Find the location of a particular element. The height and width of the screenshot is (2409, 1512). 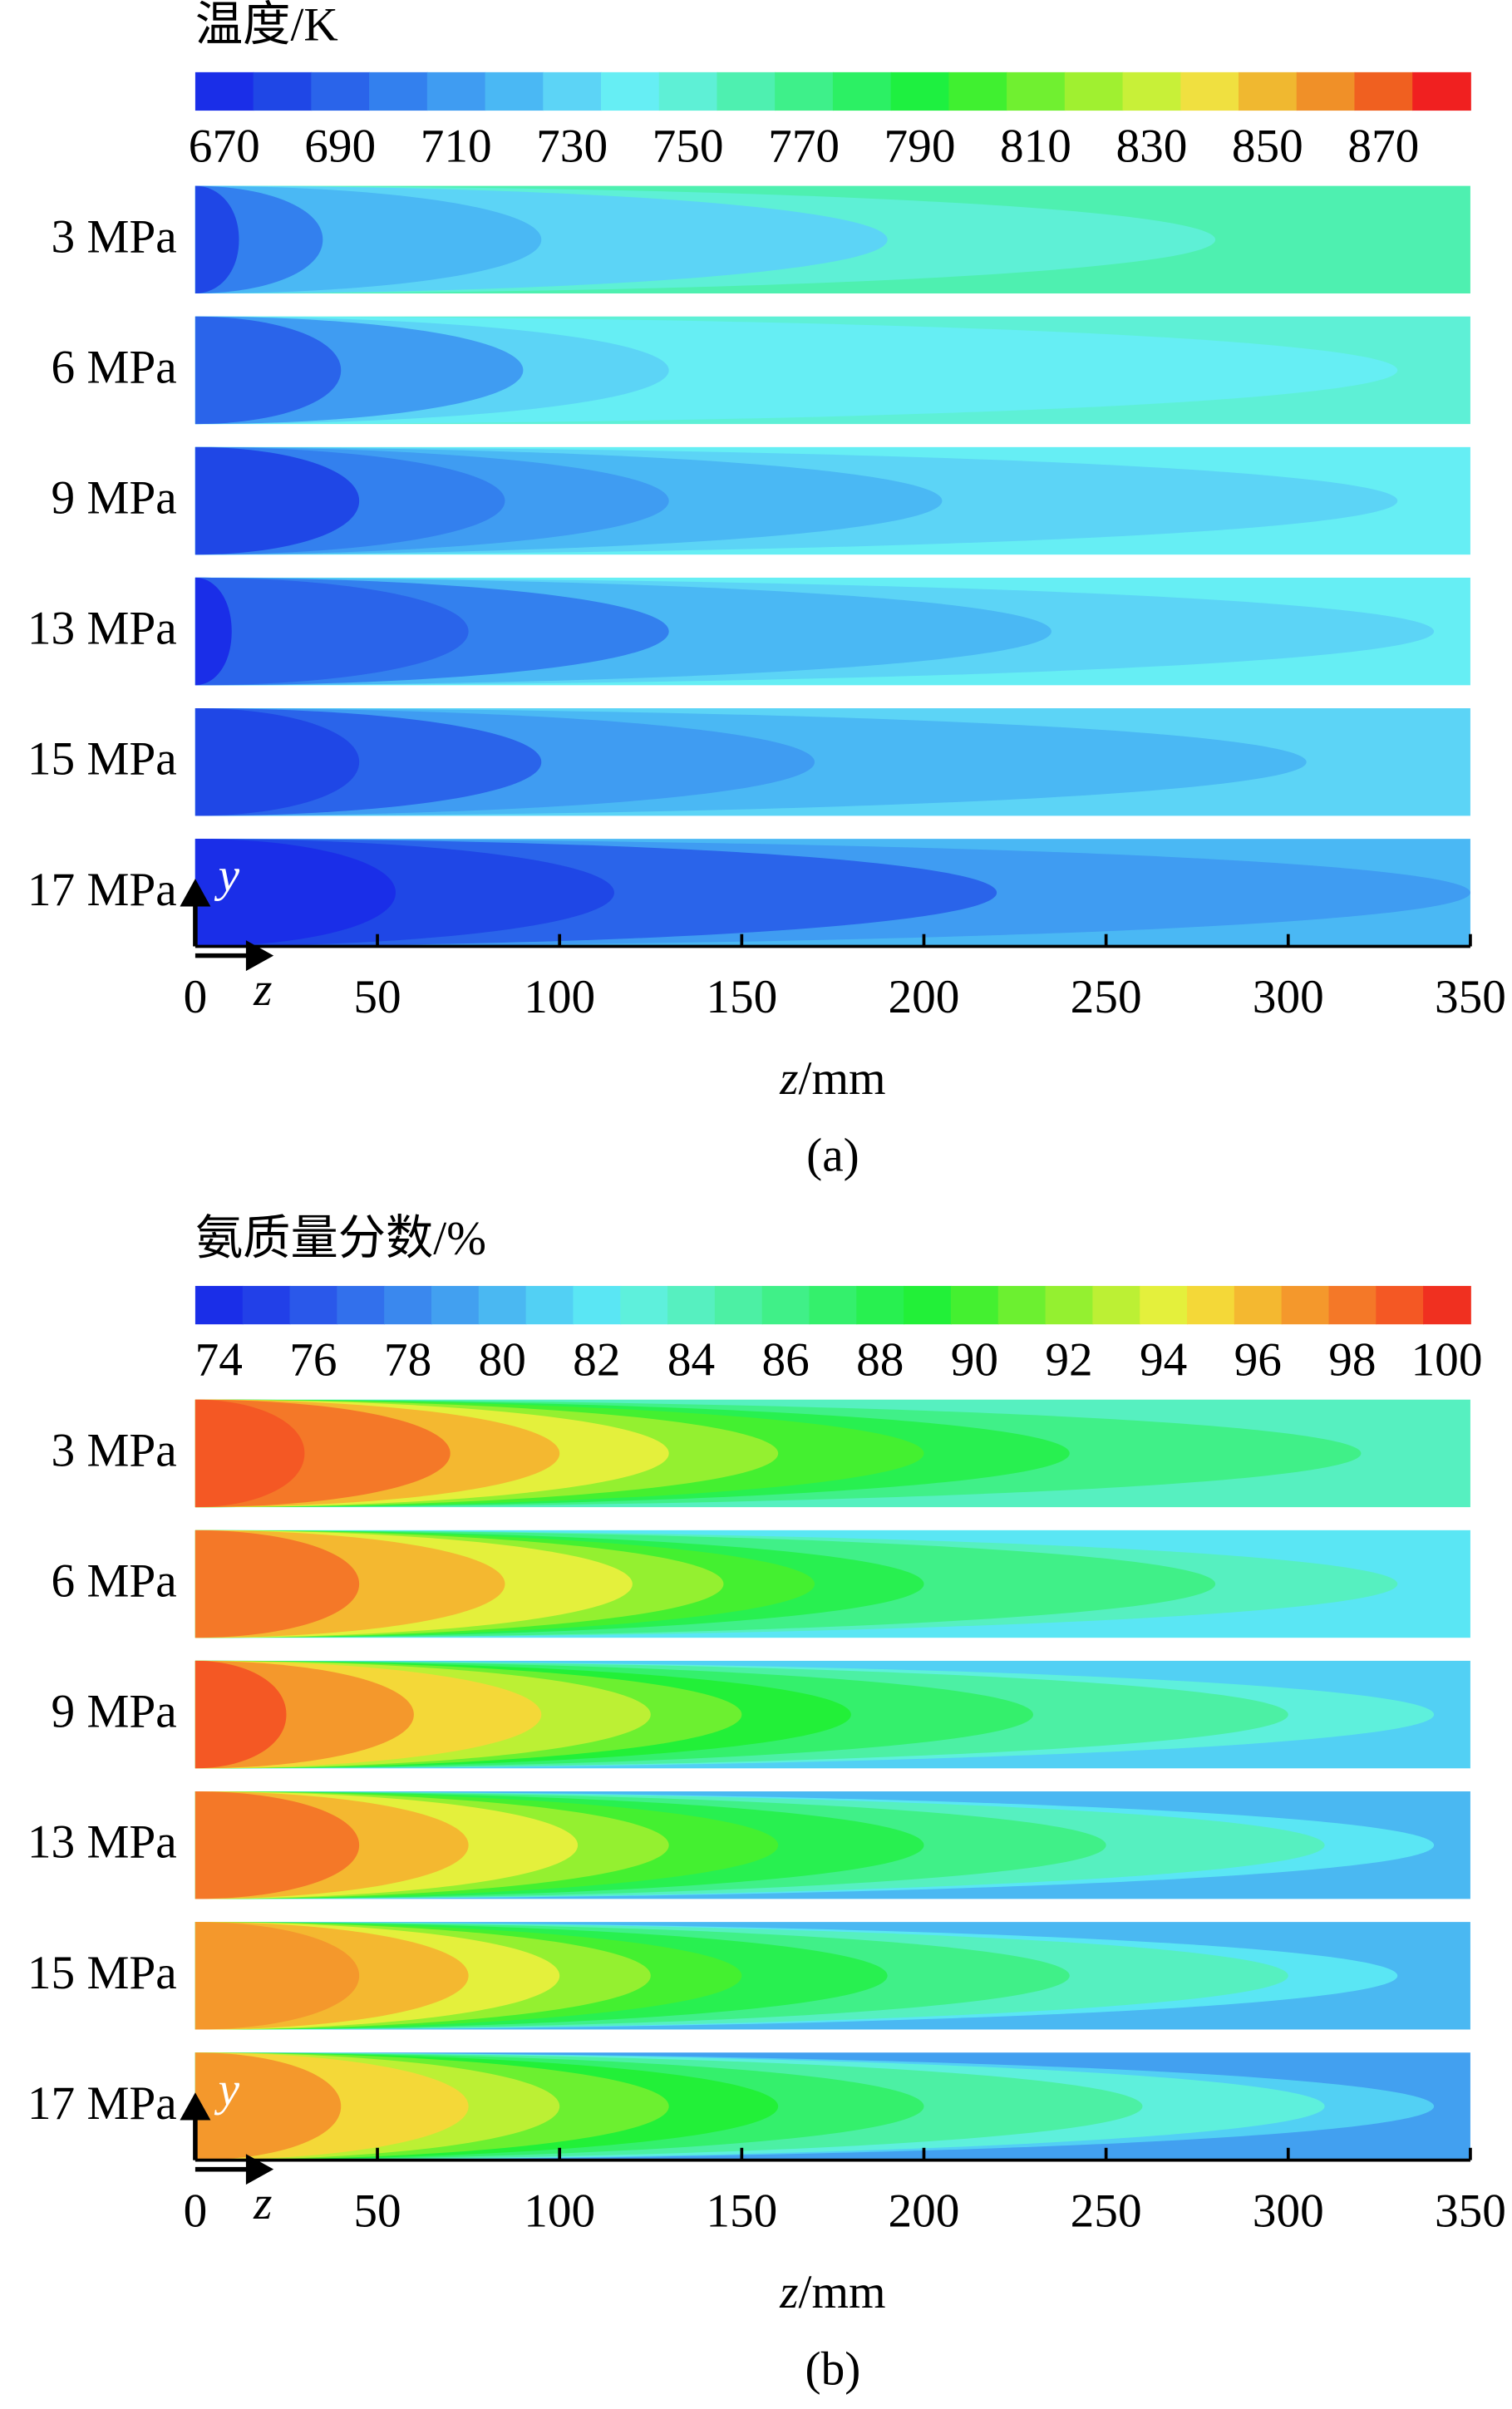

colorbar-tick-label: 82 is located at coordinates (597, 1359).